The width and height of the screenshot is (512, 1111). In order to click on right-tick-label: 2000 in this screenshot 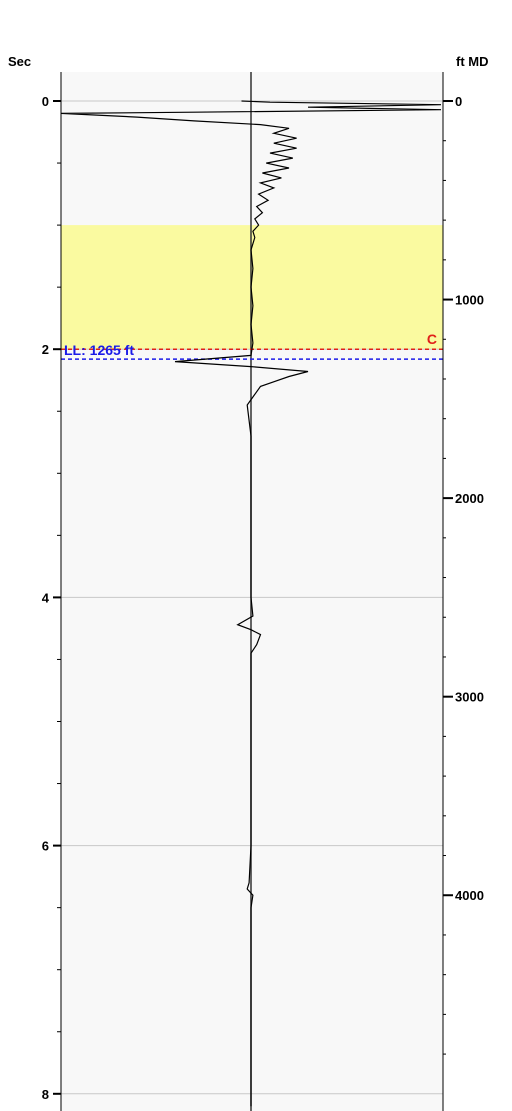, I will do `click(469, 498)`.